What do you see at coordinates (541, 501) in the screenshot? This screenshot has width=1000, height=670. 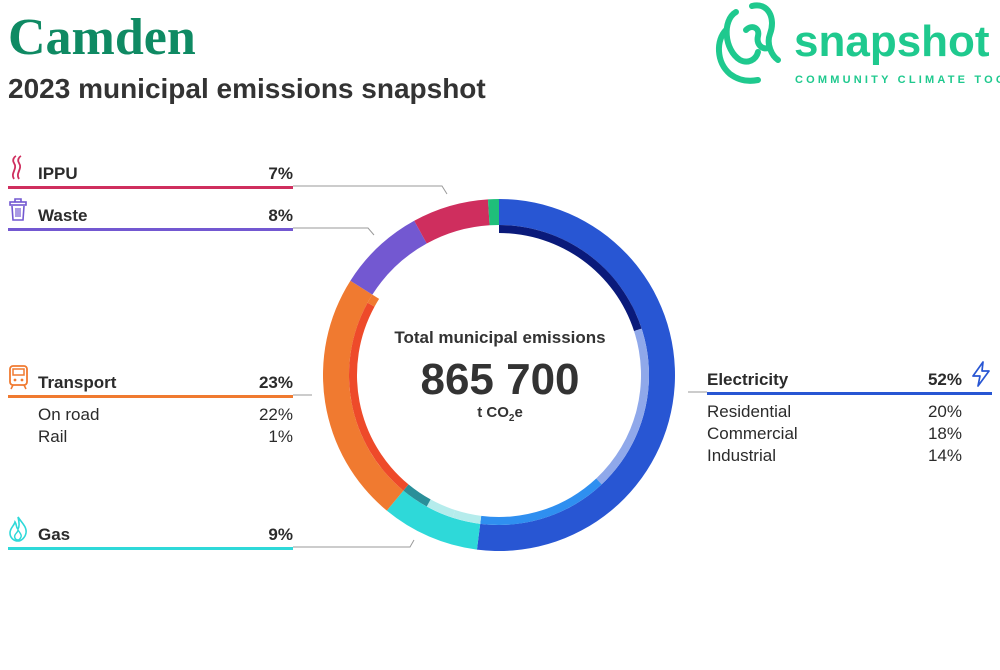 I see `donut-subslice-electricity-industrial` at bounding box center [541, 501].